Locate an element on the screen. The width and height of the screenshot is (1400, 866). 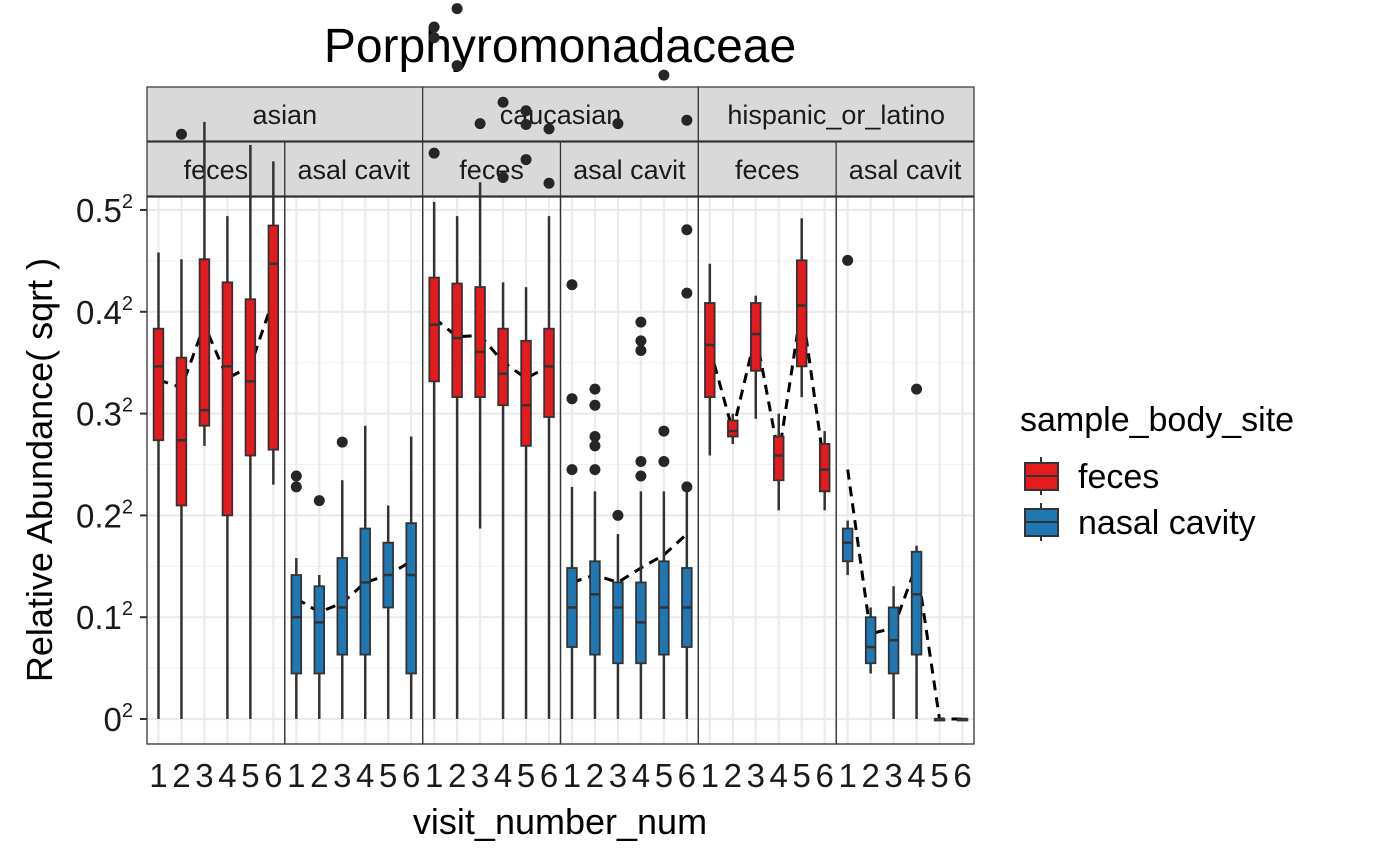
y-tick-label: 02 is located at coordinates (118, 719).